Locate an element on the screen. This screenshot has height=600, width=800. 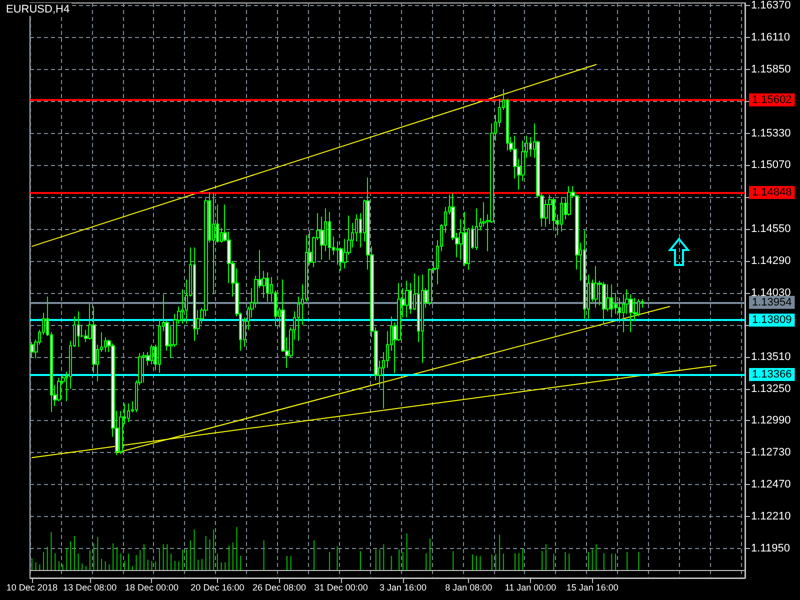
y-tick-label: 1.14550 is located at coordinates (771, 229).